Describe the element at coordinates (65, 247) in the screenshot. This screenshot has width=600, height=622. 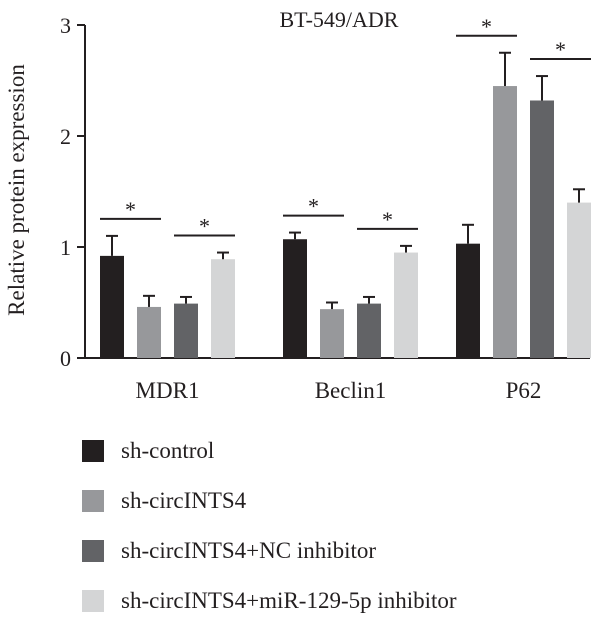
I see `y-tick-label: 1` at that location.